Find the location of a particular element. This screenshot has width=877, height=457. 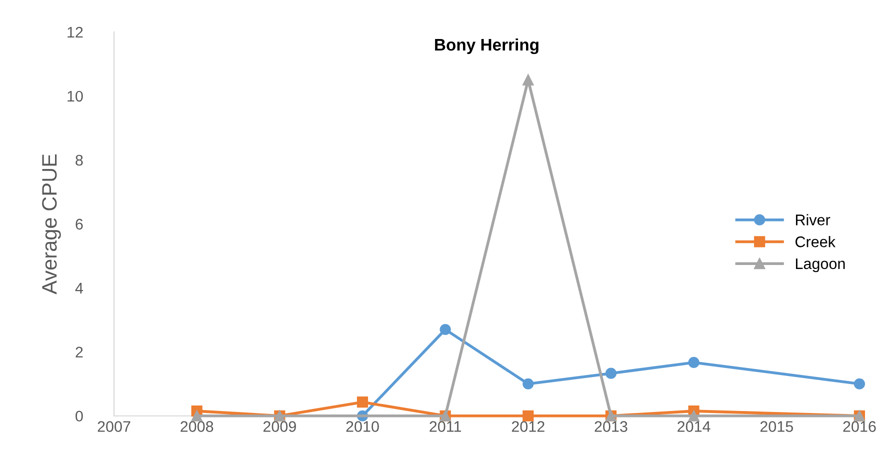

x-tick-label: 2013 is located at coordinates (611, 426).